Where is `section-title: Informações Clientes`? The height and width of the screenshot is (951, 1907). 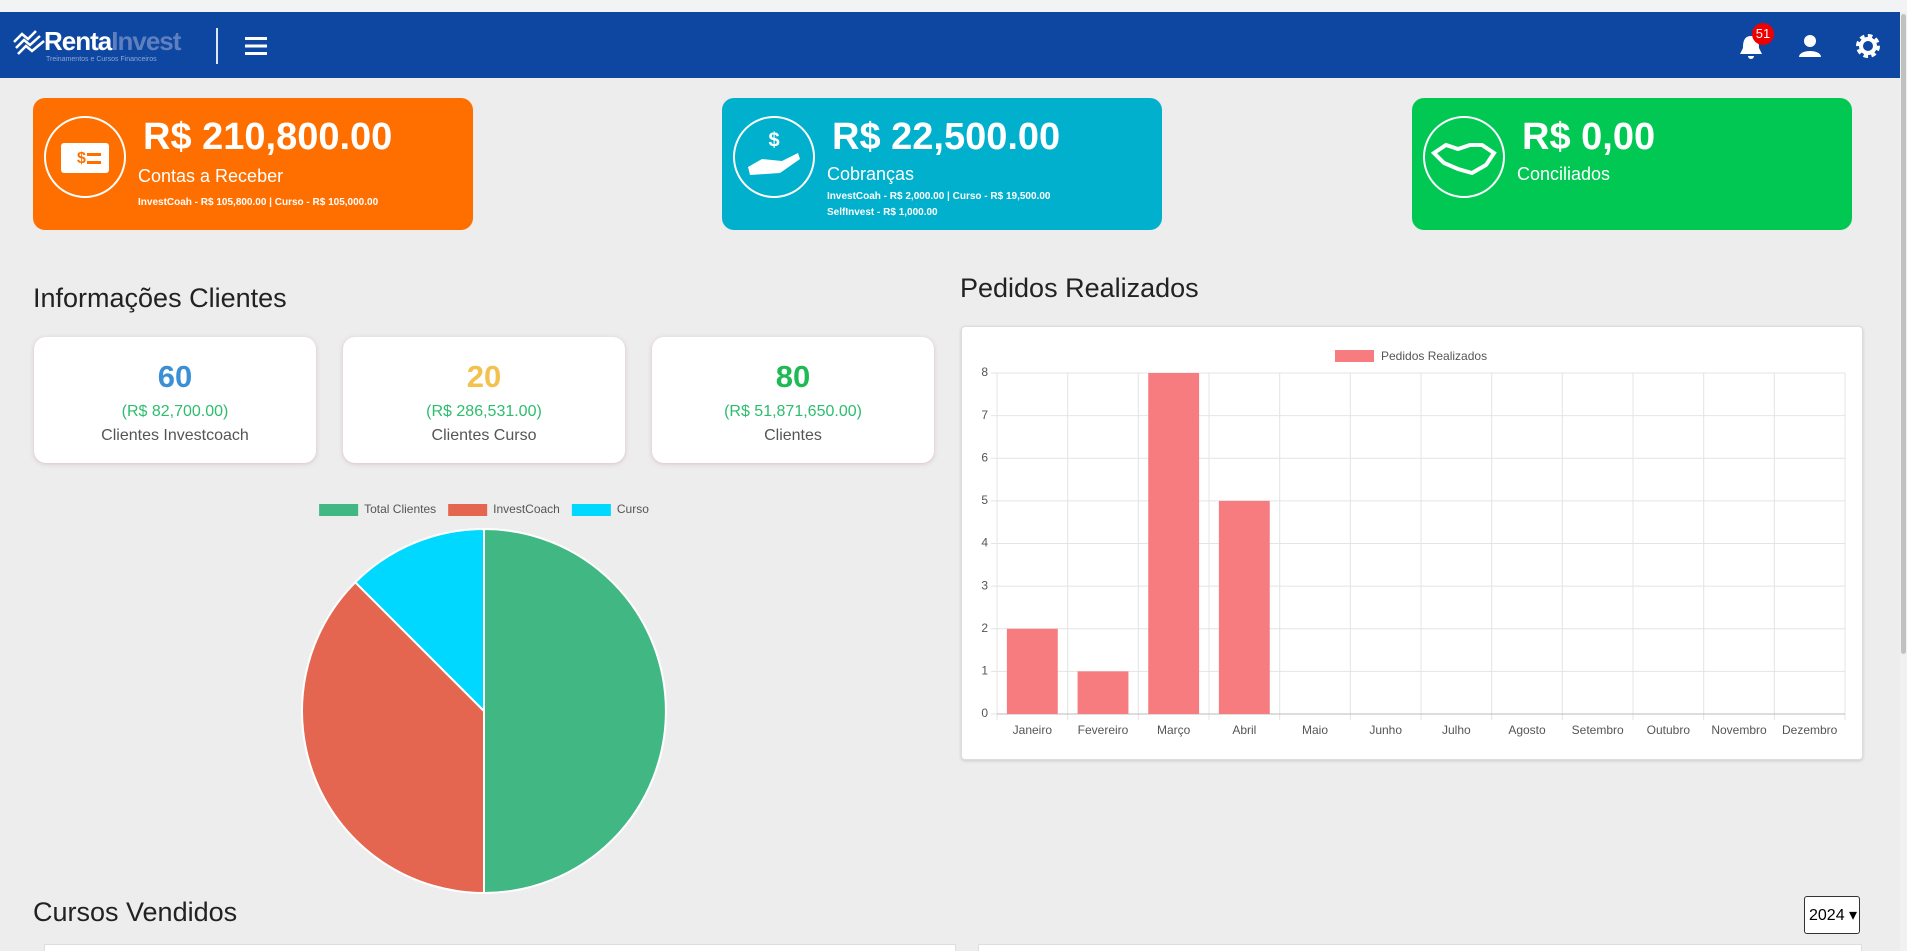
section-title: Informações Clientes is located at coordinates (160, 298).